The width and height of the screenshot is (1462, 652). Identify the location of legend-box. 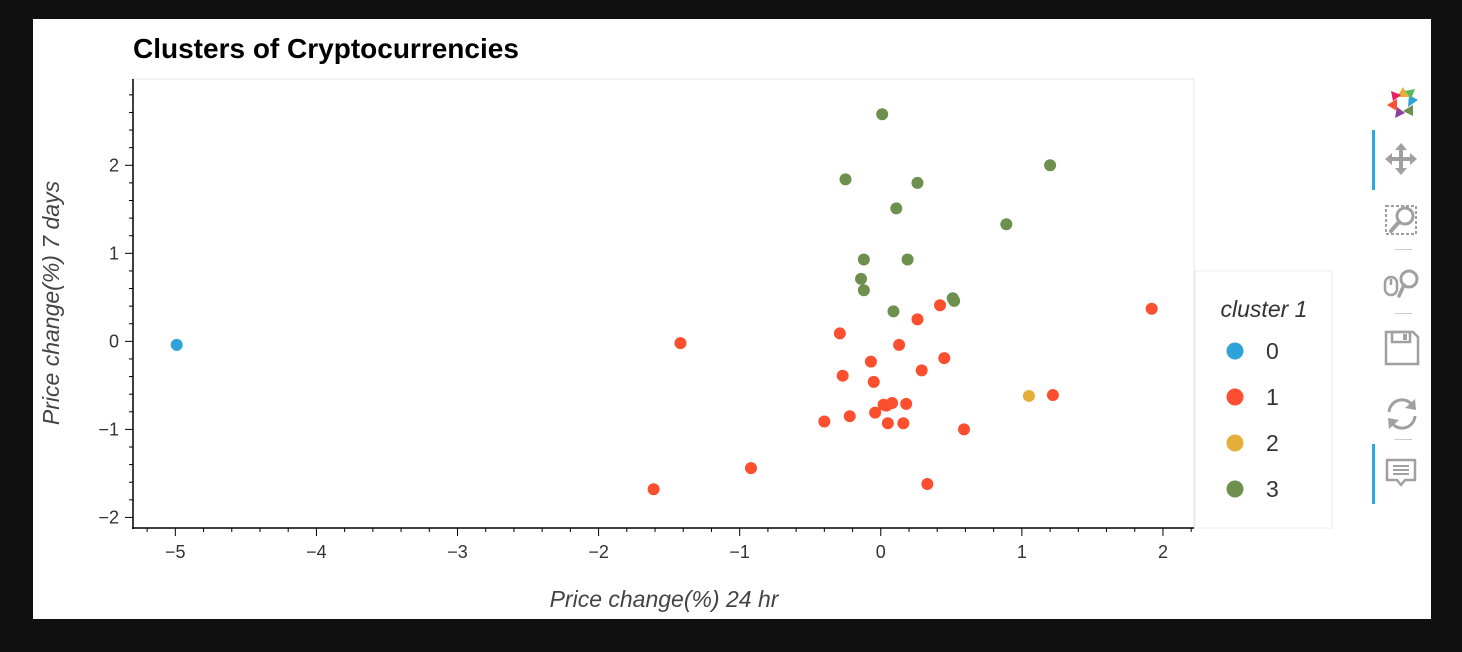
(1263, 399).